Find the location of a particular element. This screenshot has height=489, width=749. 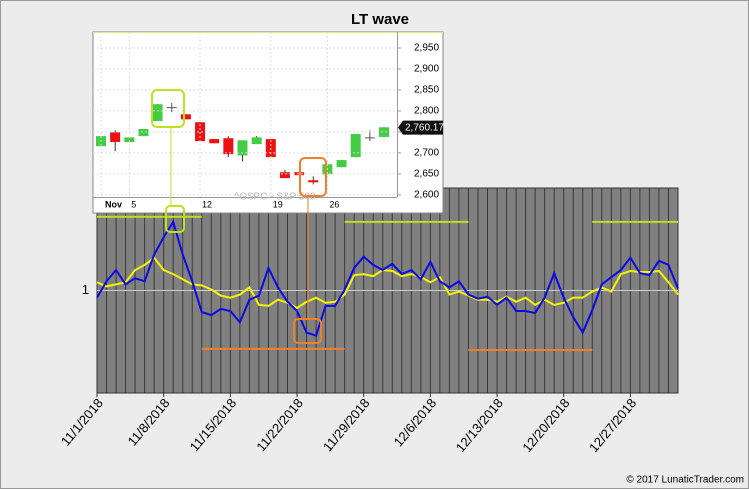

x-tick-label: Nov is located at coordinates (113, 204).